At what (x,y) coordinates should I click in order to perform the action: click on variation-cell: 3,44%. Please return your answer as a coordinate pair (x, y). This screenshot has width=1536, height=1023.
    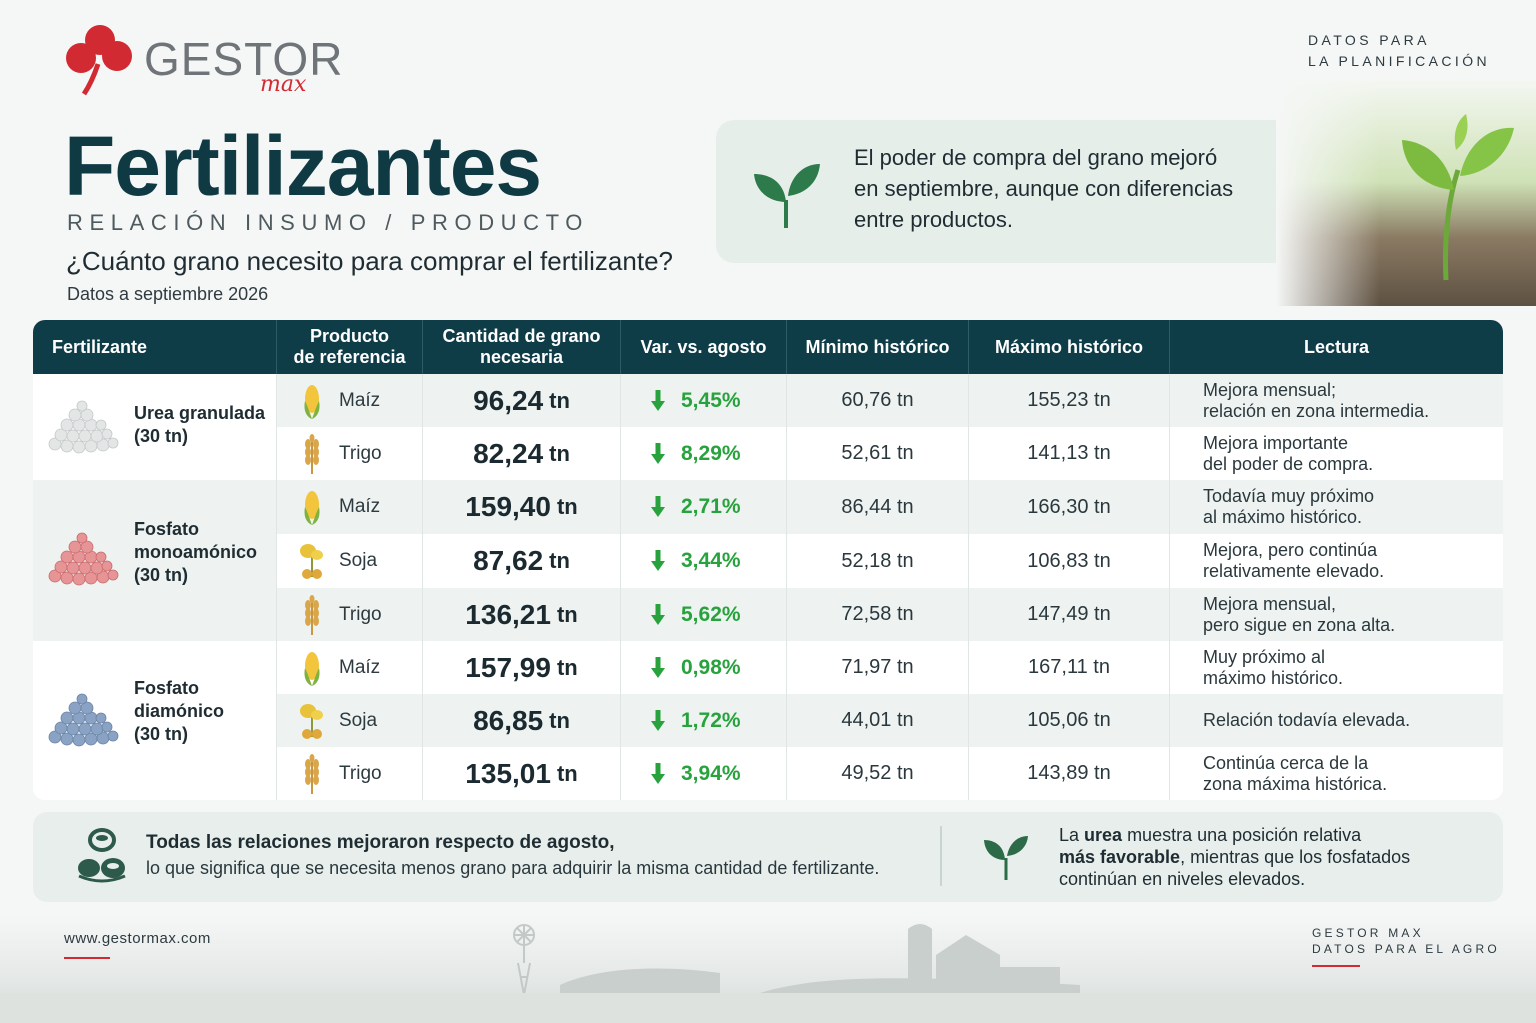
    Looking at the image, I should click on (704, 561).